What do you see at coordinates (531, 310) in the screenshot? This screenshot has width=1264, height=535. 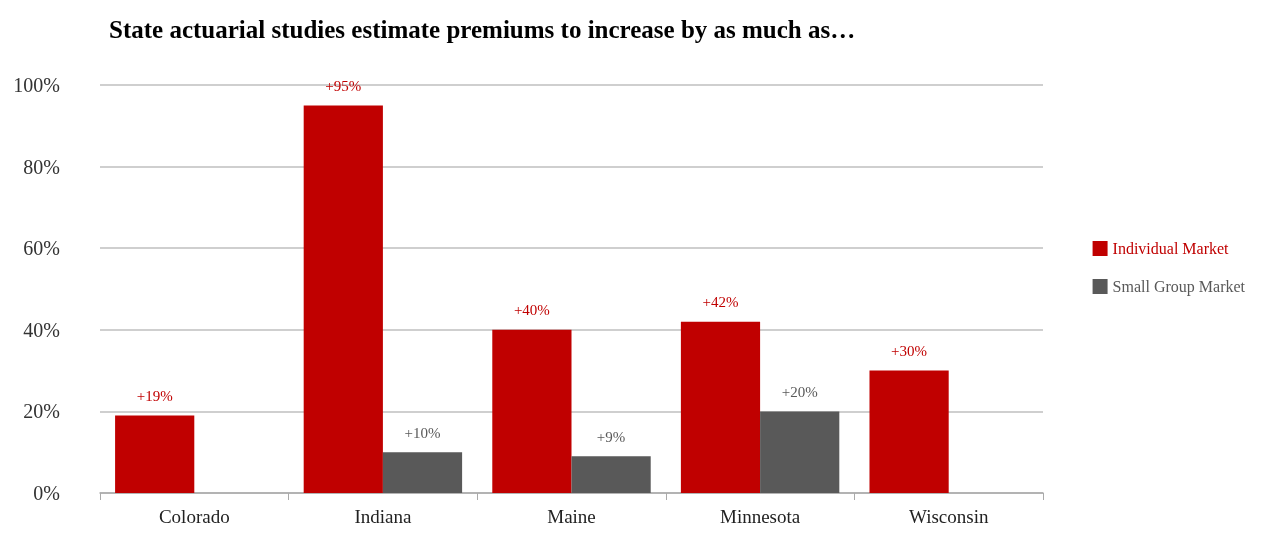 I see `data-label: +40%` at bounding box center [531, 310].